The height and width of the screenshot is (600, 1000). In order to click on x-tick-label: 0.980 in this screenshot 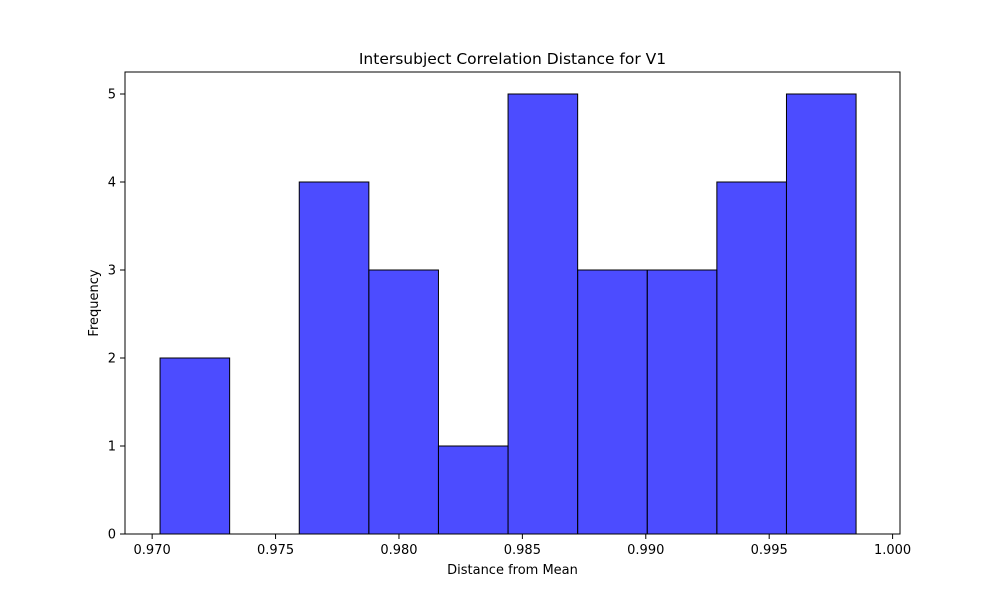, I will do `click(398, 550)`.